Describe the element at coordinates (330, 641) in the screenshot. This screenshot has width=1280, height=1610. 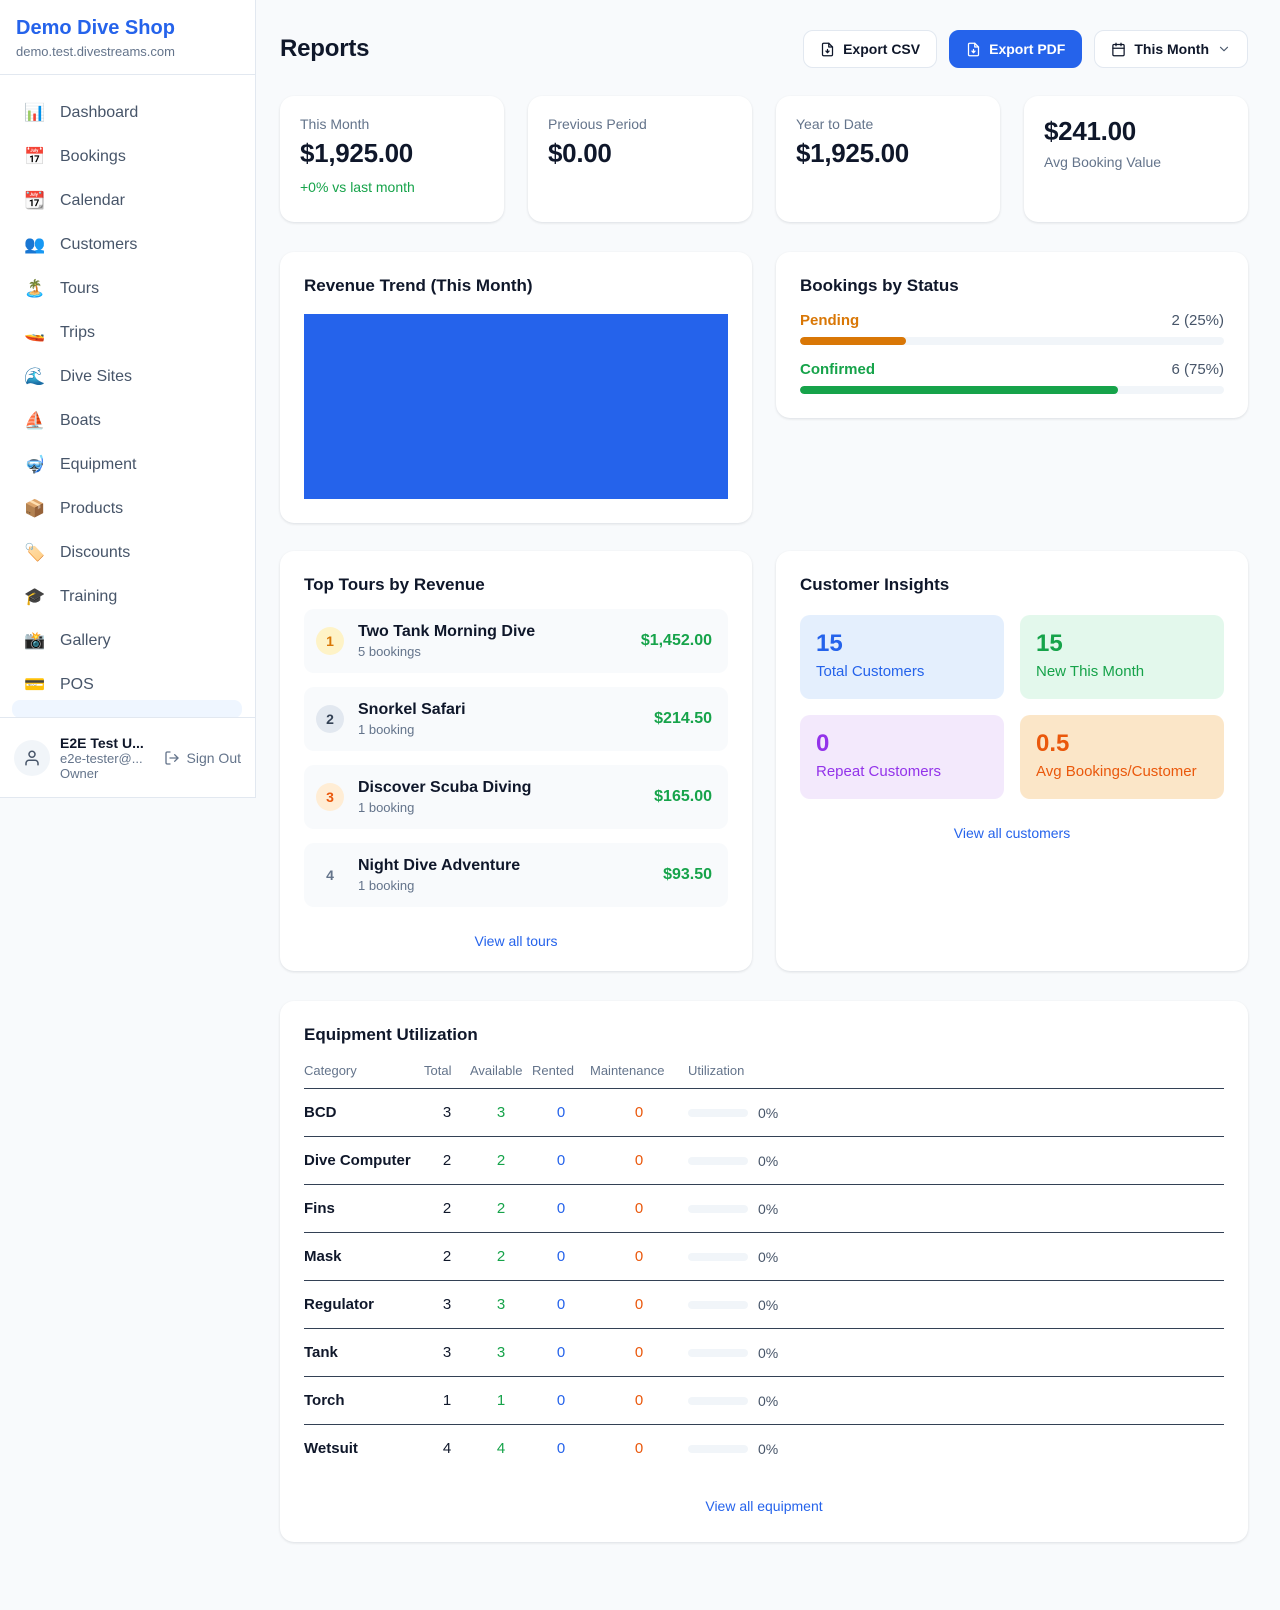
I see `rank-badge: 1` at that location.